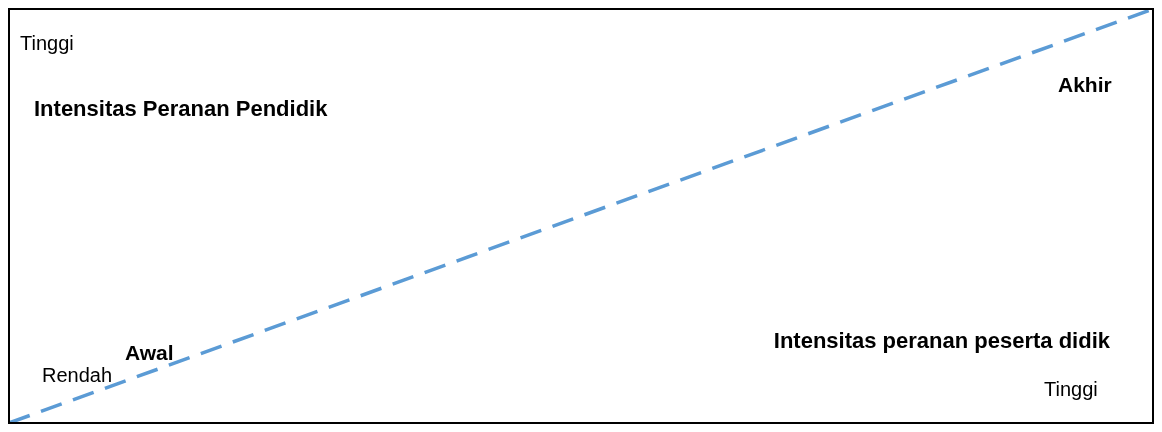 The image size is (1162, 432). Describe the element at coordinates (77, 375) in the screenshot. I see `annotation: Rendah` at that location.